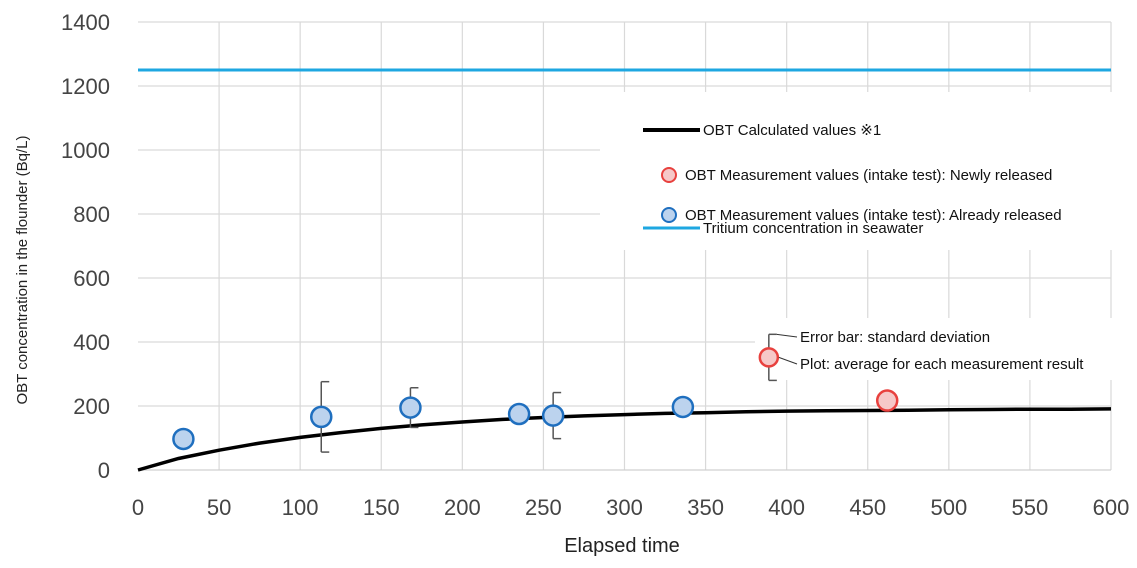 This screenshot has width=1137, height=568. What do you see at coordinates (813, 228) in the screenshot?
I see `legend-label-seawater: Tritium concentration in seawater` at bounding box center [813, 228].